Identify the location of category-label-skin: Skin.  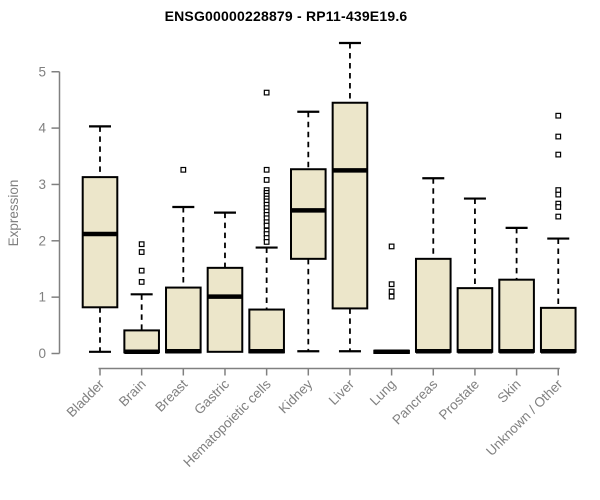
(509, 391).